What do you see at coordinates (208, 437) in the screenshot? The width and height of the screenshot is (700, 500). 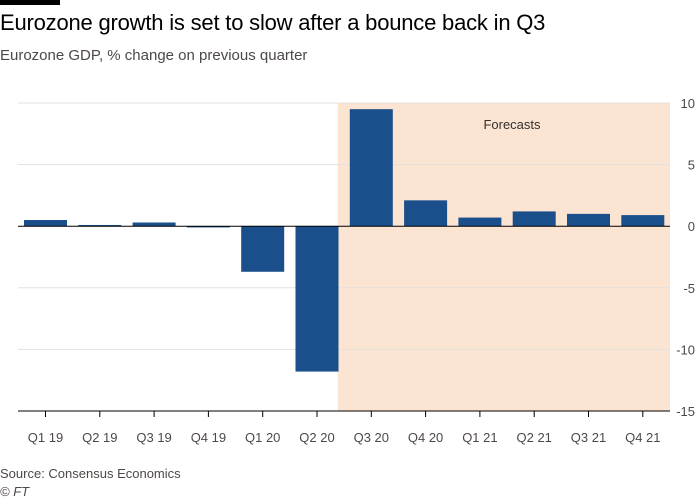 I see `x-tick-label: Q4 19` at bounding box center [208, 437].